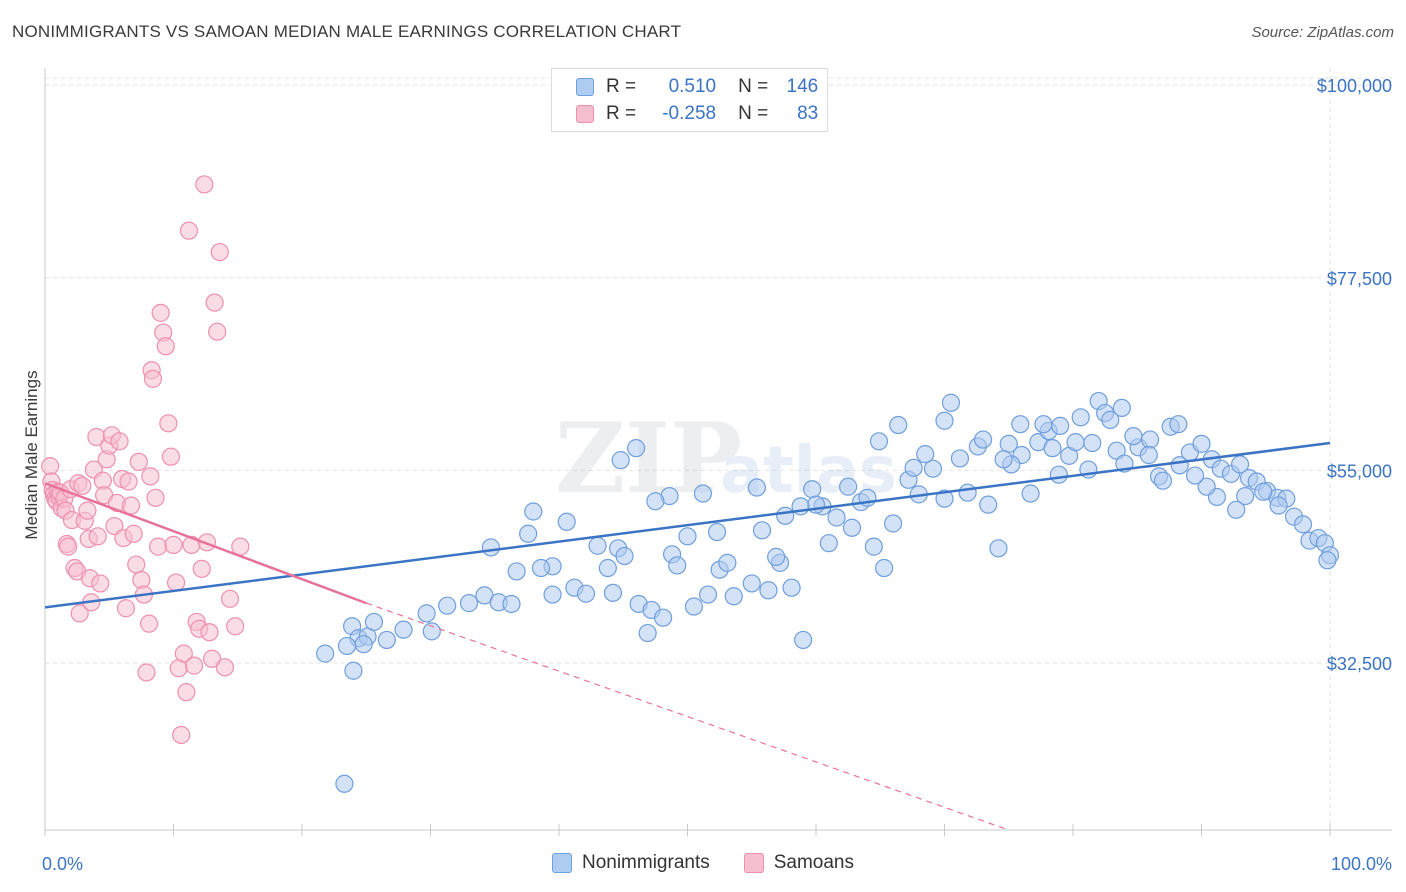 This screenshot has width=1406, height=892. I want to click on legend-item-nonimmigrants: Nonimmigrants, so click(630, 863).